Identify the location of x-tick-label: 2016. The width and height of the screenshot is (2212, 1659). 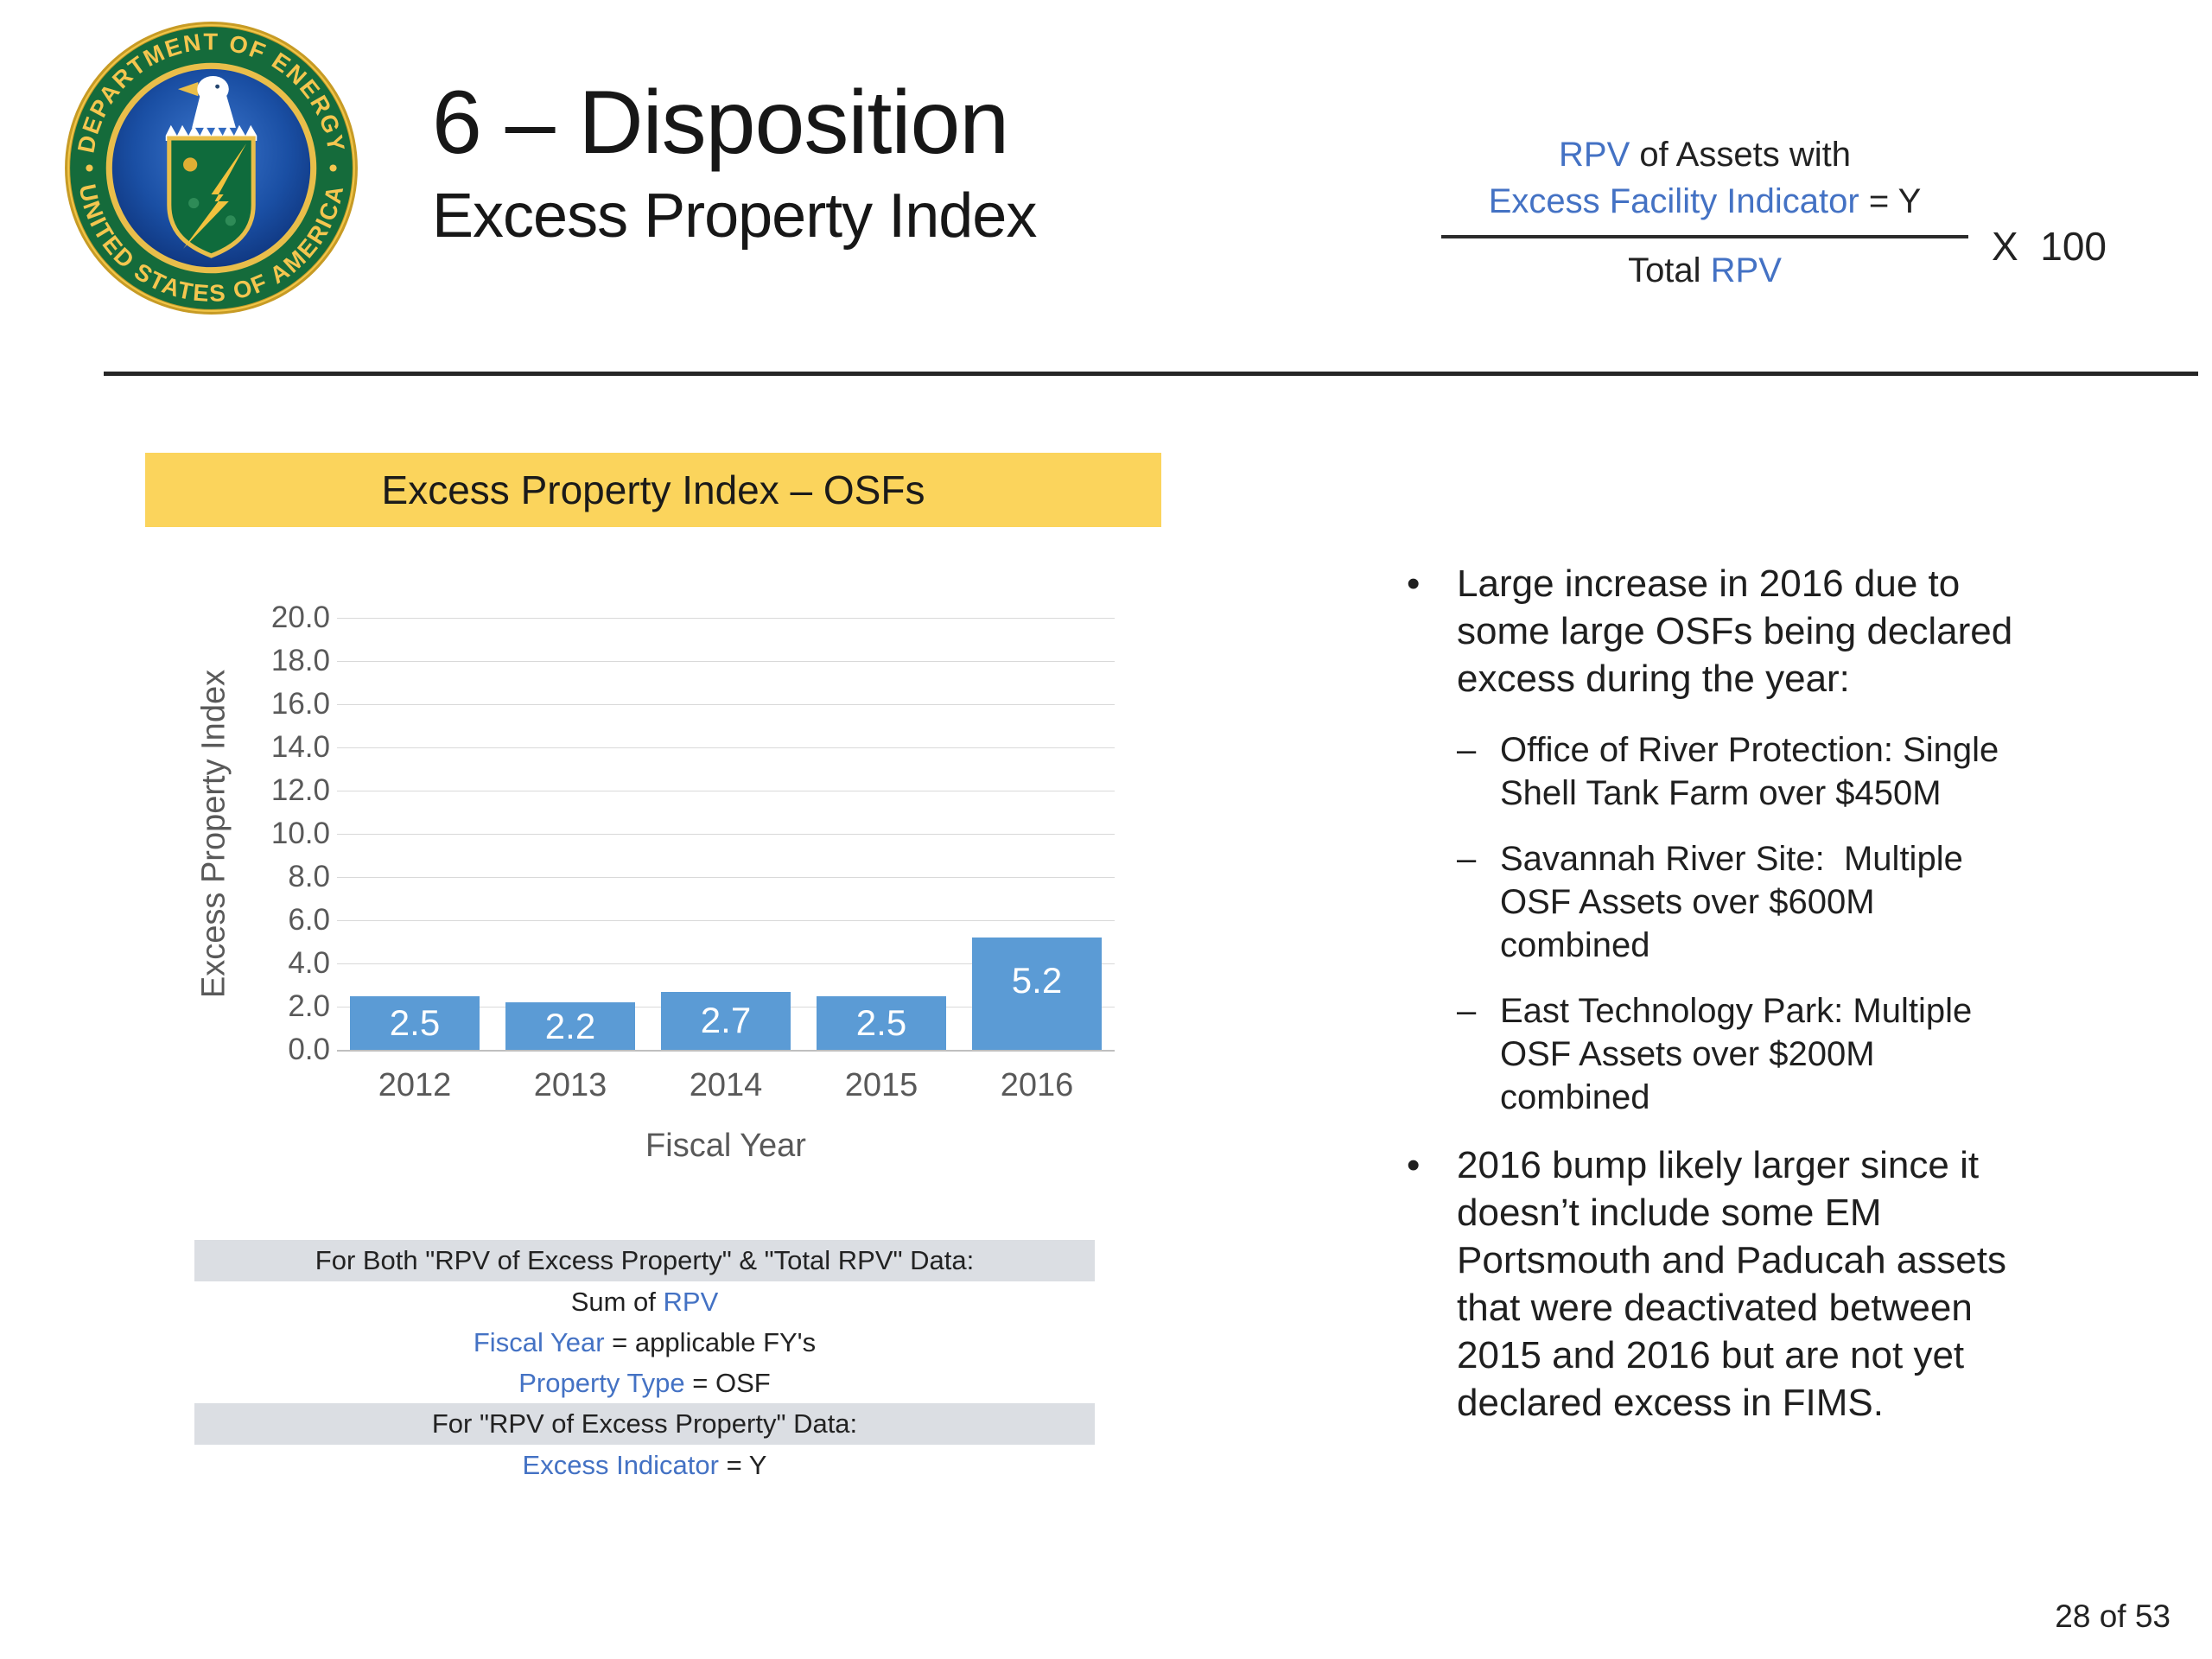
(1037, 1085).